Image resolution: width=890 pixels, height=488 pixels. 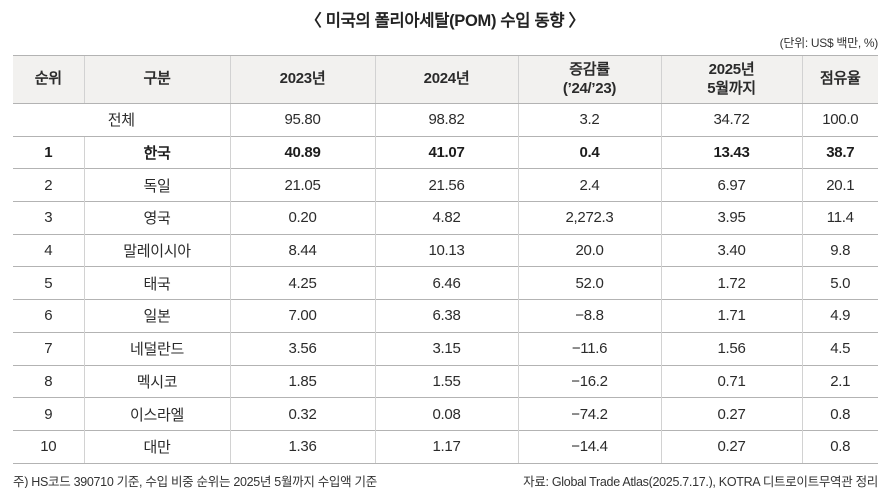 I want to click on col-header-2025-sublabel: 5월까지, so click(x=731, y=88).